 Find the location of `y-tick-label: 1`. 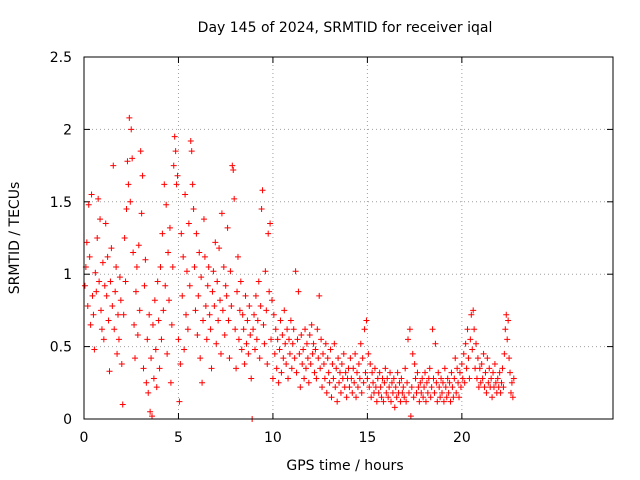

y-tick-label: 1 is located at coordinates (67, 275).